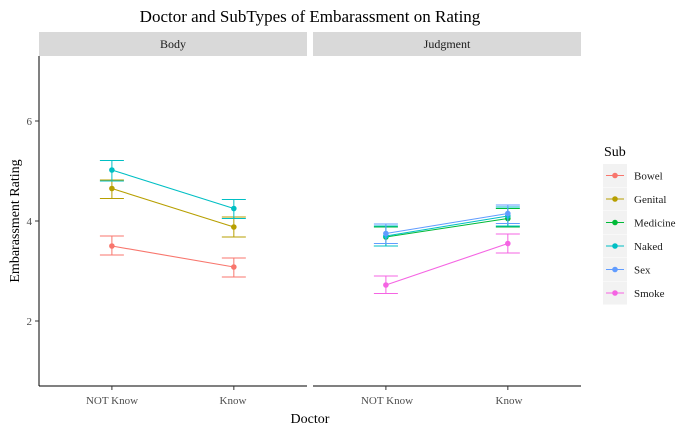 This screenshot has width=700, height=432. What do you see at coordinates (615, 152) in the screenshot?
I see `legend-title: Sub` at bounding box center [615, 152].